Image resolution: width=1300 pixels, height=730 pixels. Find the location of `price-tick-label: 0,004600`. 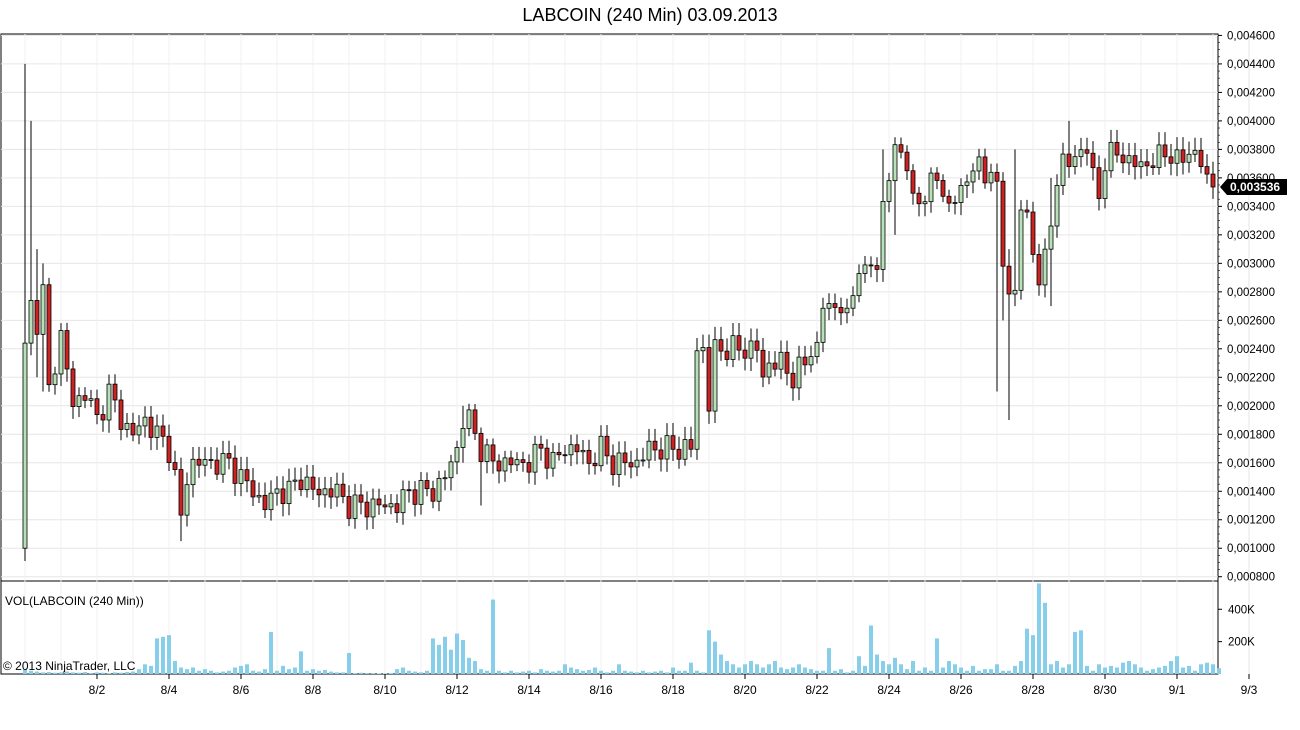

price-tick-label: 0,004600 is located at coordinates (1251, 36).